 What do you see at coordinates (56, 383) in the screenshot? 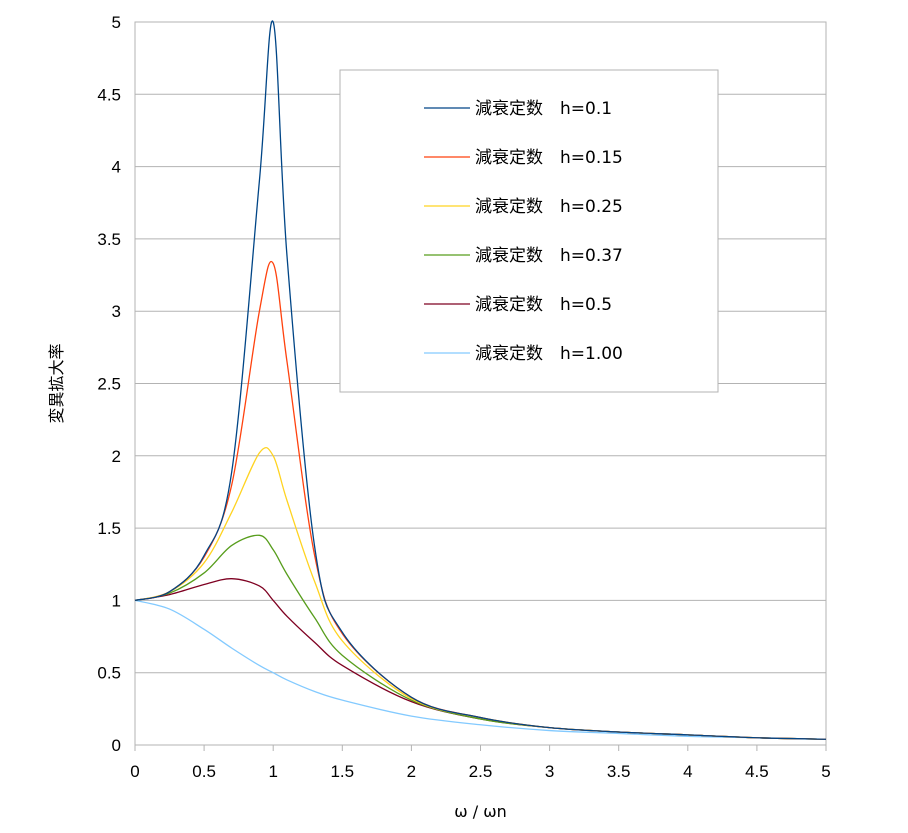
I see `y-axis-title: 変異拡大率` at bounding box center [56, 383].